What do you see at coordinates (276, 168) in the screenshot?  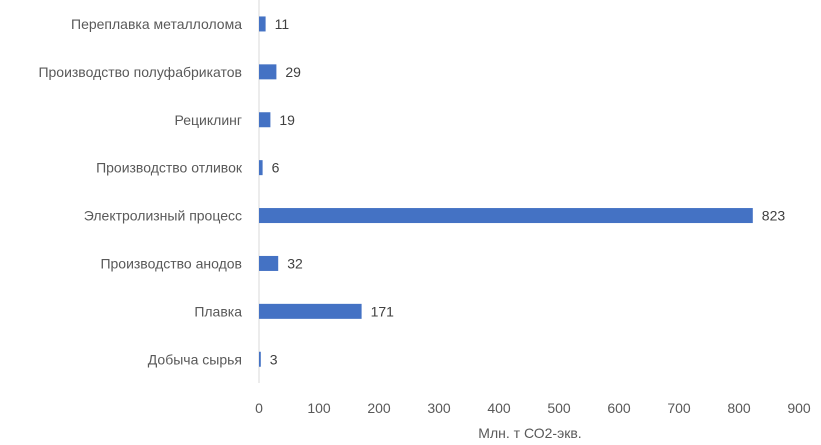 I see `data-label: 6` at bounding box center [276, 168].